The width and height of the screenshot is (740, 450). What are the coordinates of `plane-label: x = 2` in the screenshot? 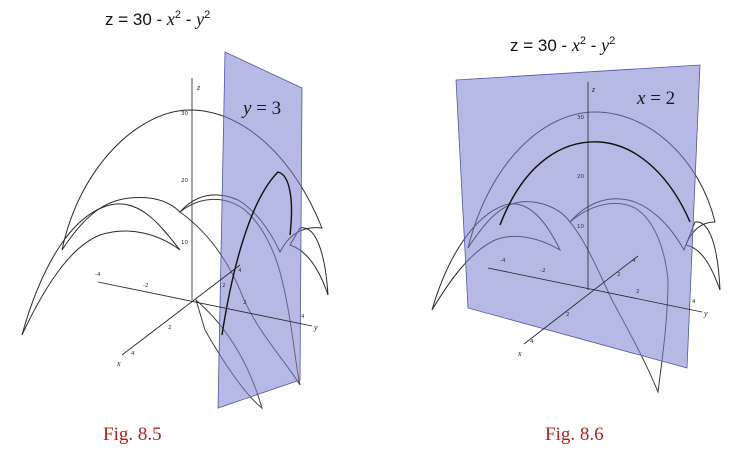 It's located at (655, 98).